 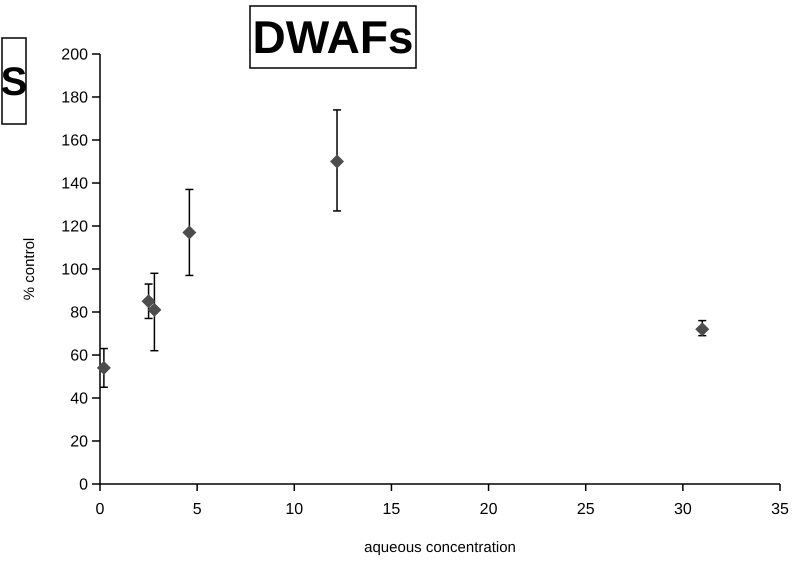 What do you see at coordinates (29, 269) in the screenshot?
I see `y-axis-title: % control` at bounding box center [29, 269].